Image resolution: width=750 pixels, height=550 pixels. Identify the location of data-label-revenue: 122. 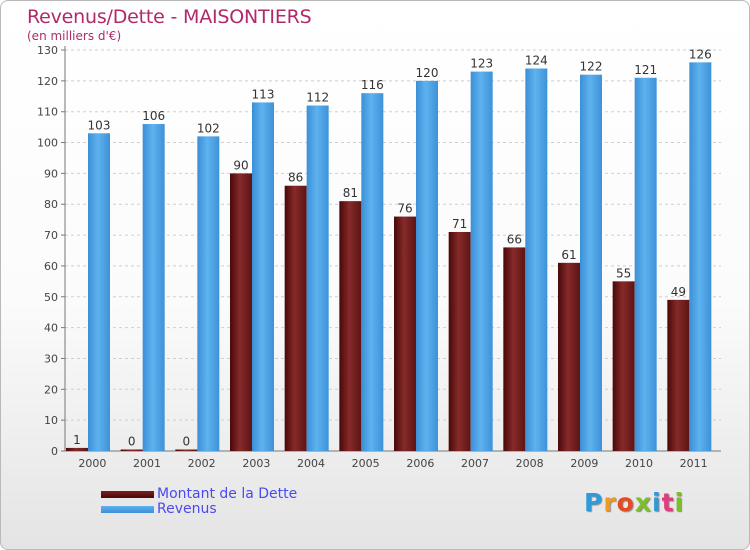
(591, 67).